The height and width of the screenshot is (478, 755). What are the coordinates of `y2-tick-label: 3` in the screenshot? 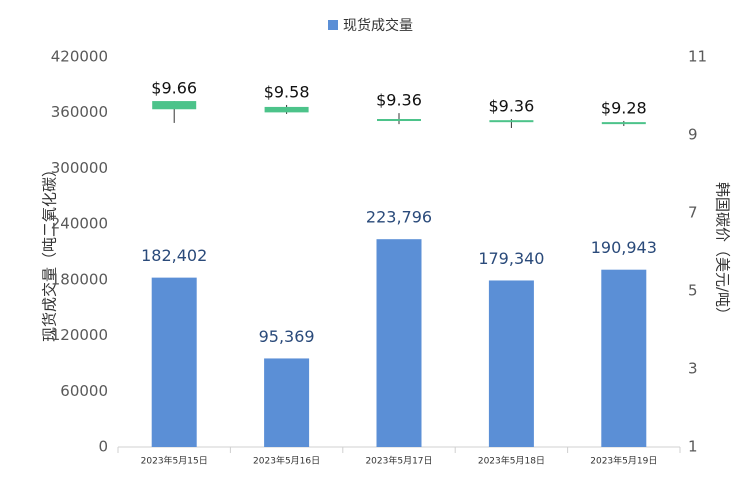 It's located at (693, 369).